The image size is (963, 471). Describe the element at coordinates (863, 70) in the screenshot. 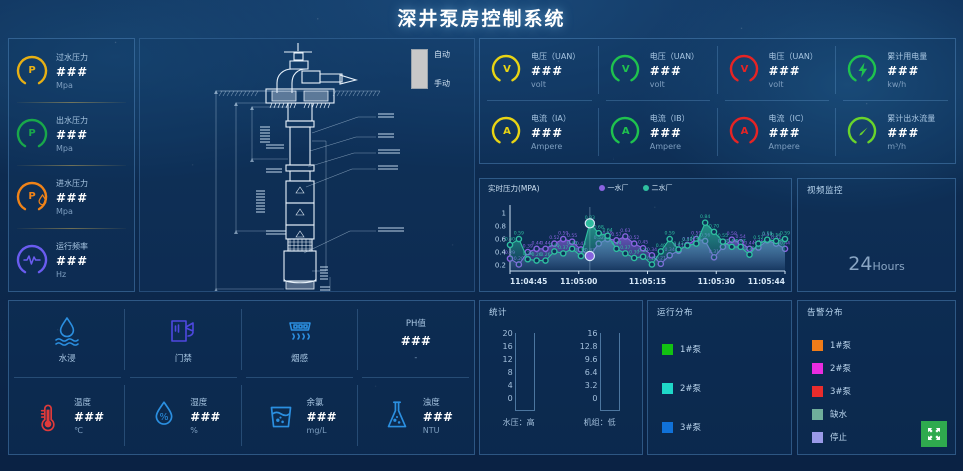

I see `energy-bolt-icon` at that location.